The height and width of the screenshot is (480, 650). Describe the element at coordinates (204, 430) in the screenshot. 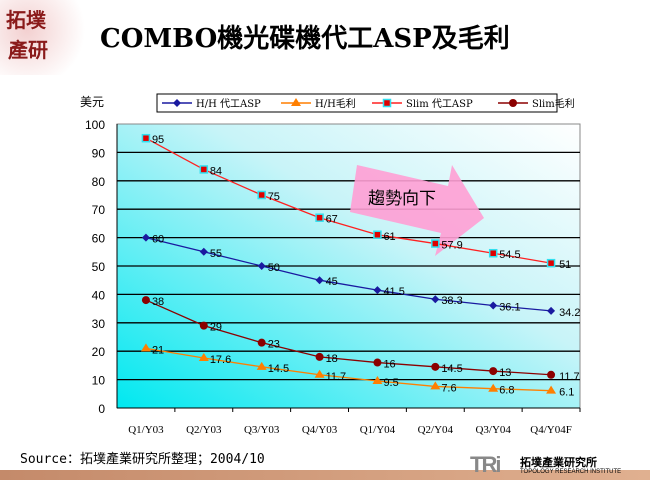

I see `x-tick-label: Q2/Y03` at that location.